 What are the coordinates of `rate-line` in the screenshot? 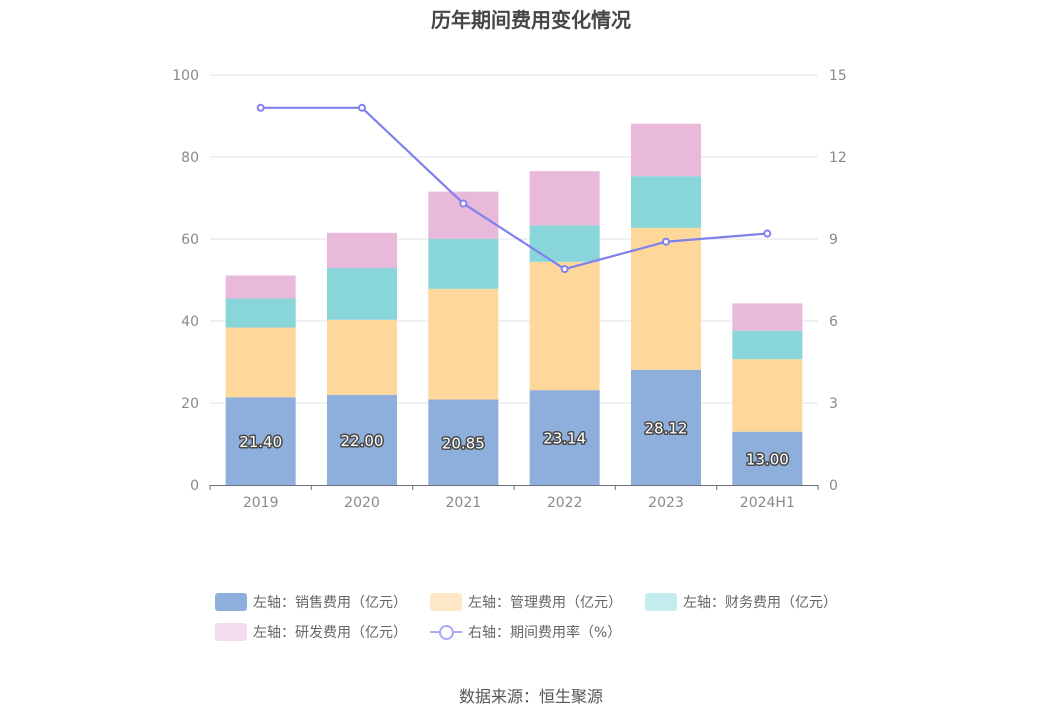 It's located at (514, 188).